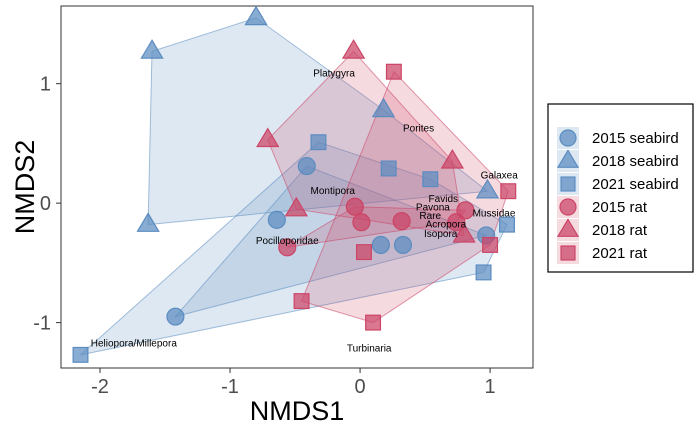 The image size is (700, 432). I want to click on x-tick-label: 0, so click(360, 387).